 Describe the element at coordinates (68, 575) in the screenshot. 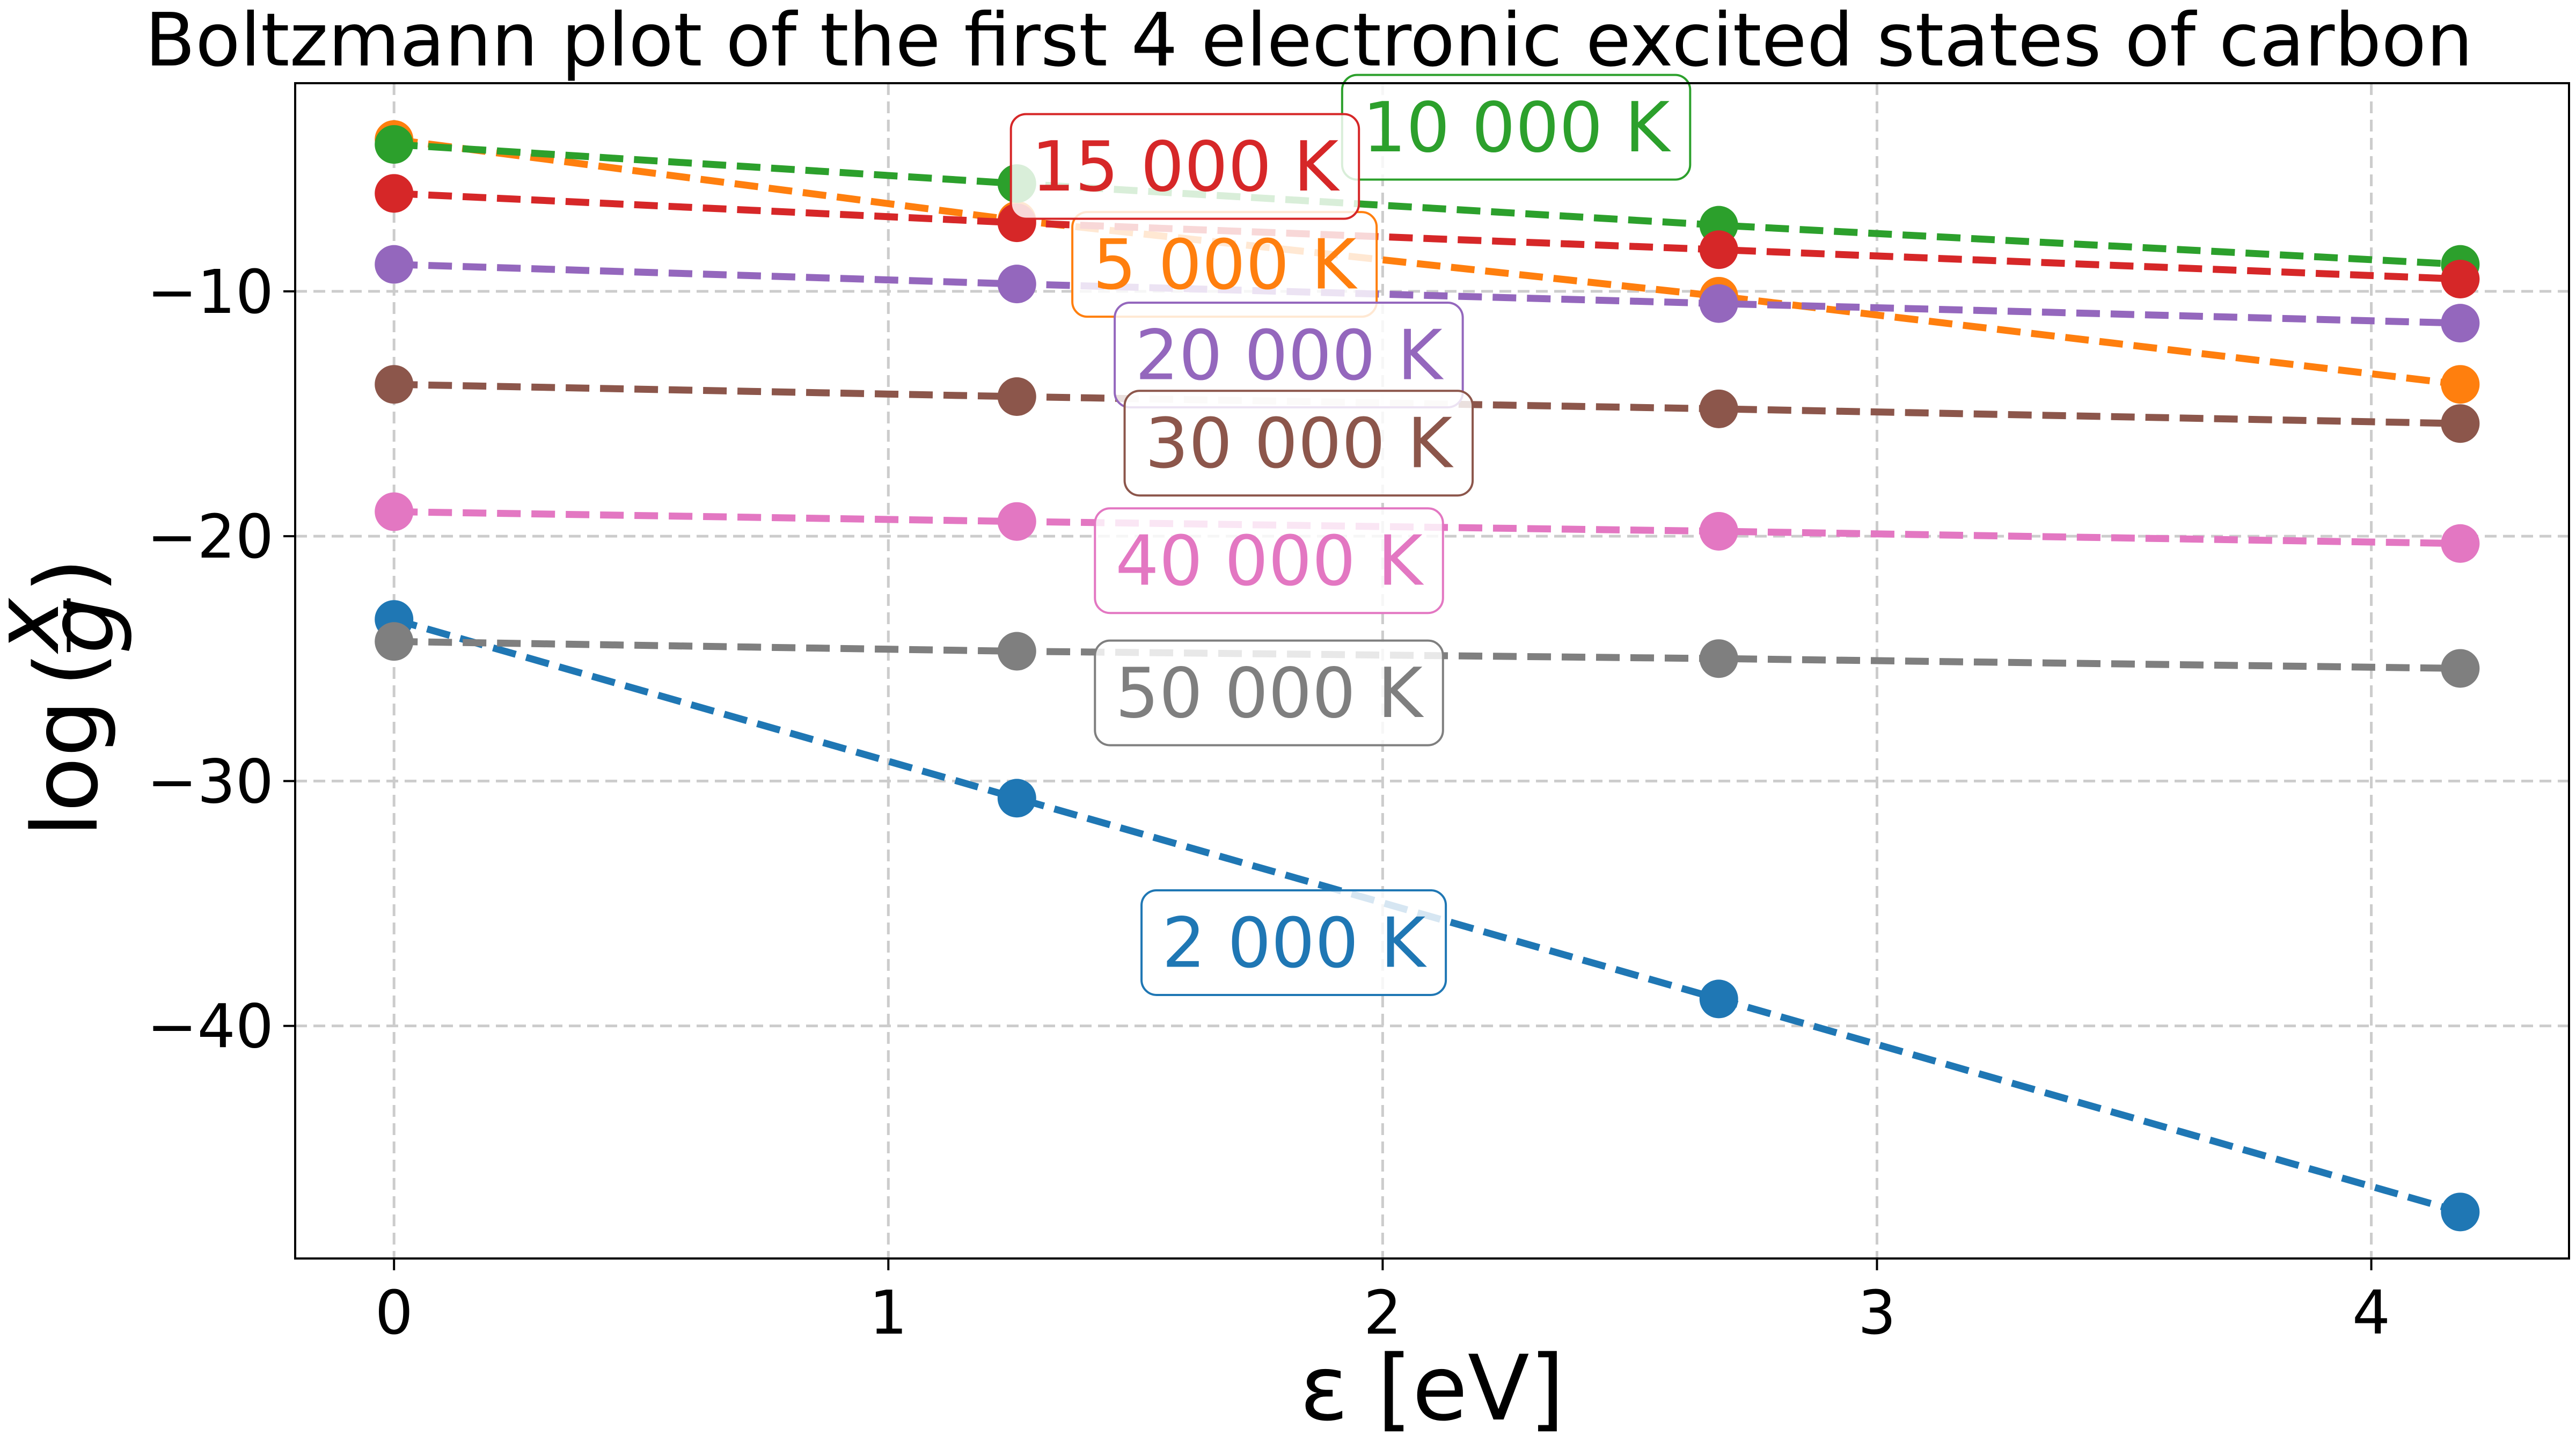

I see `y-axis-label-close-paren: )` at that location.